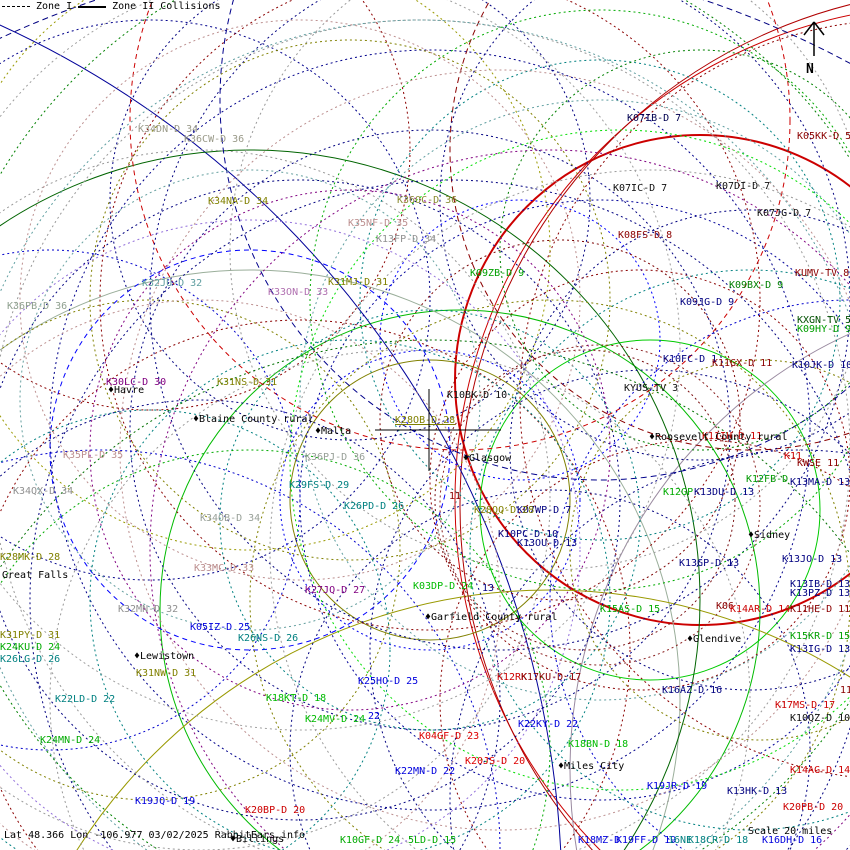  I want to click on station-label: K28MK-D 28, so click(30, 557).